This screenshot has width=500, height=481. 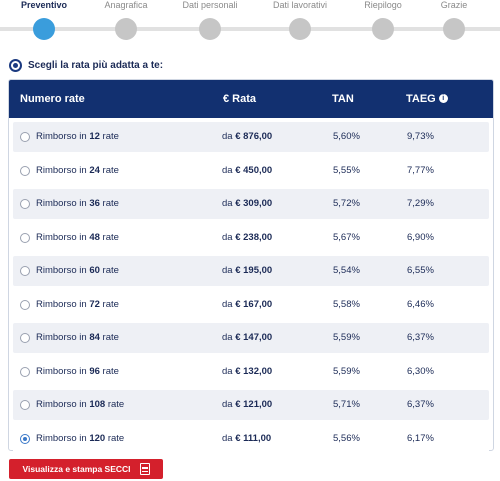 I want to click on rata-cell: da € 450,00, so click(x=247, y=171).